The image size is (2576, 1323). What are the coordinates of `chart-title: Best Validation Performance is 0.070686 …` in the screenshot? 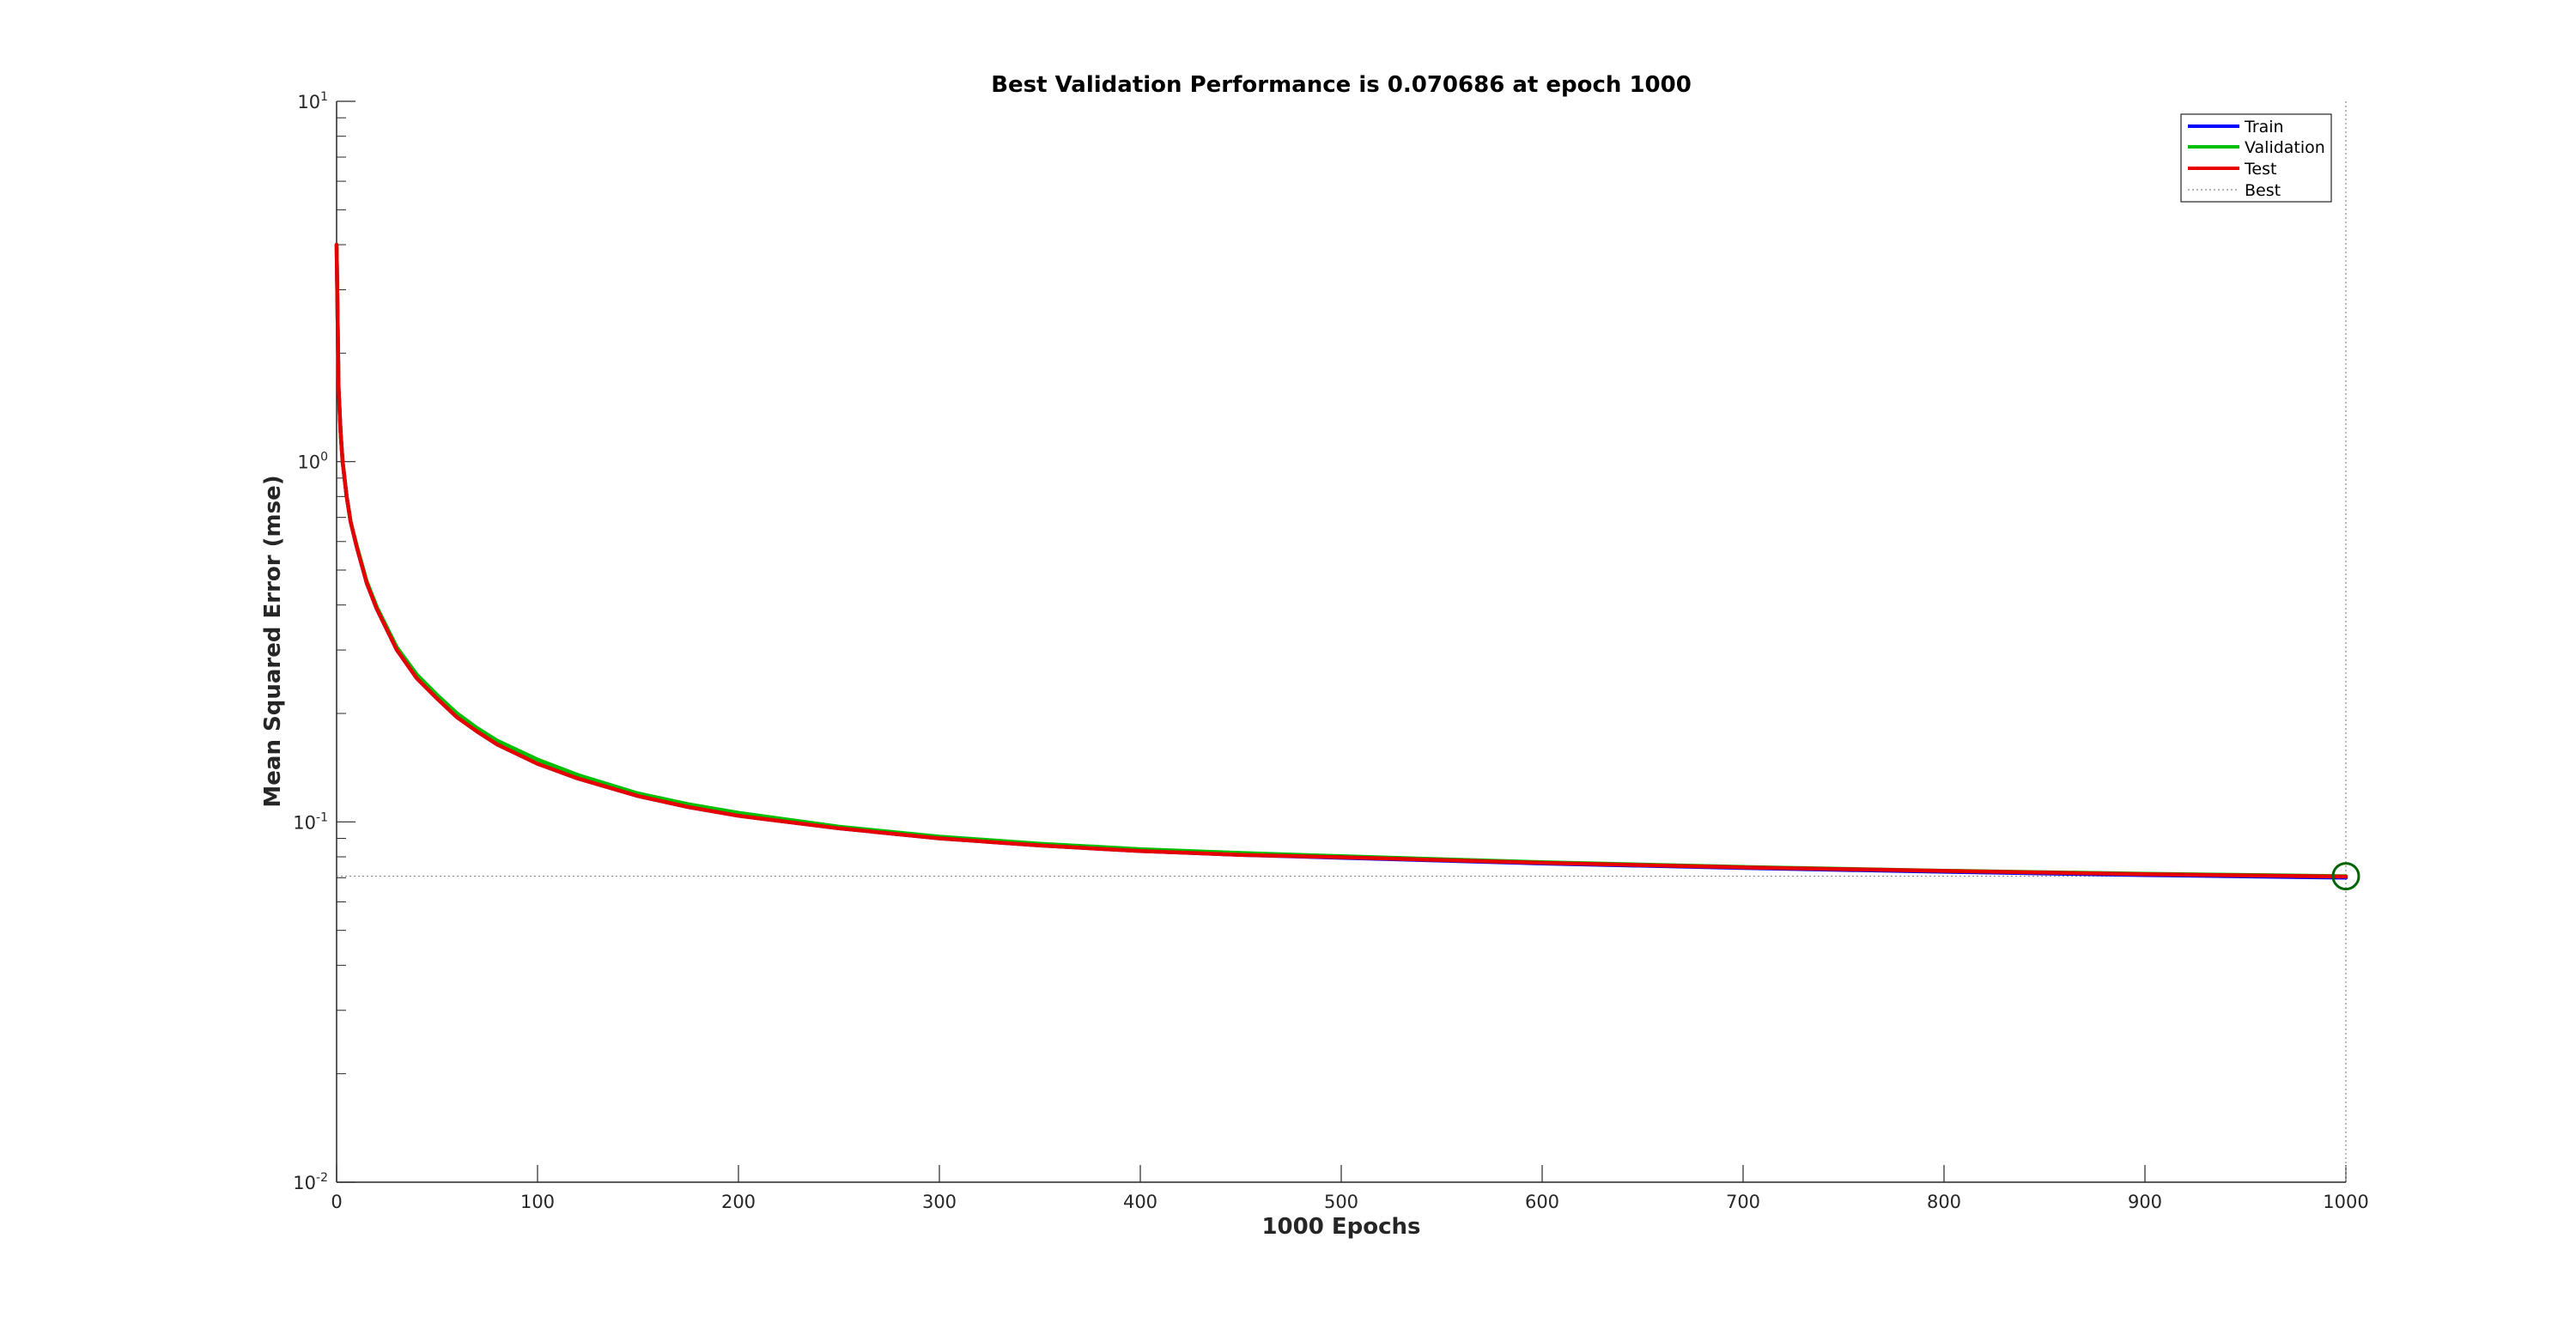 It's located at (1341, 85).